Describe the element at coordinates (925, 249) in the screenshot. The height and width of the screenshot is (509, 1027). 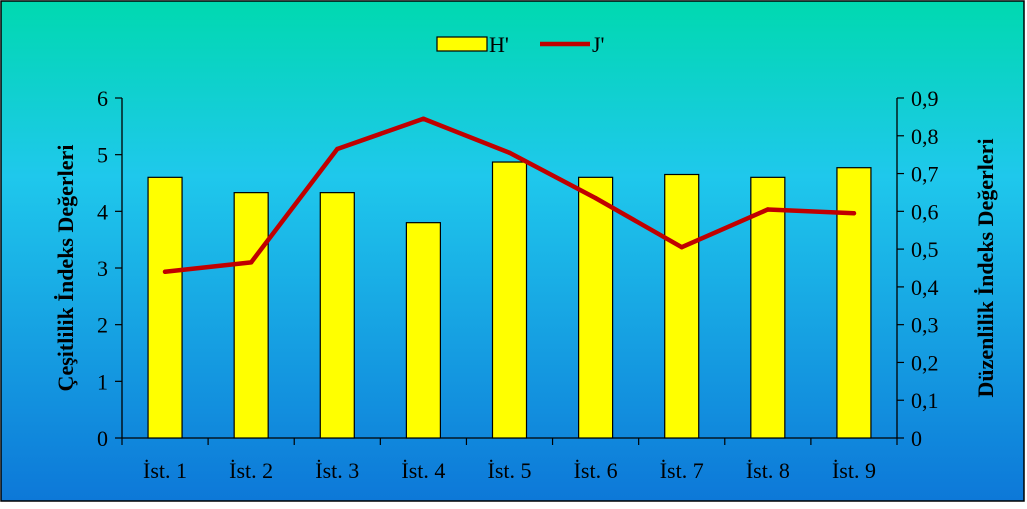
I see `y-tick-label-right: 0,5` at that location.